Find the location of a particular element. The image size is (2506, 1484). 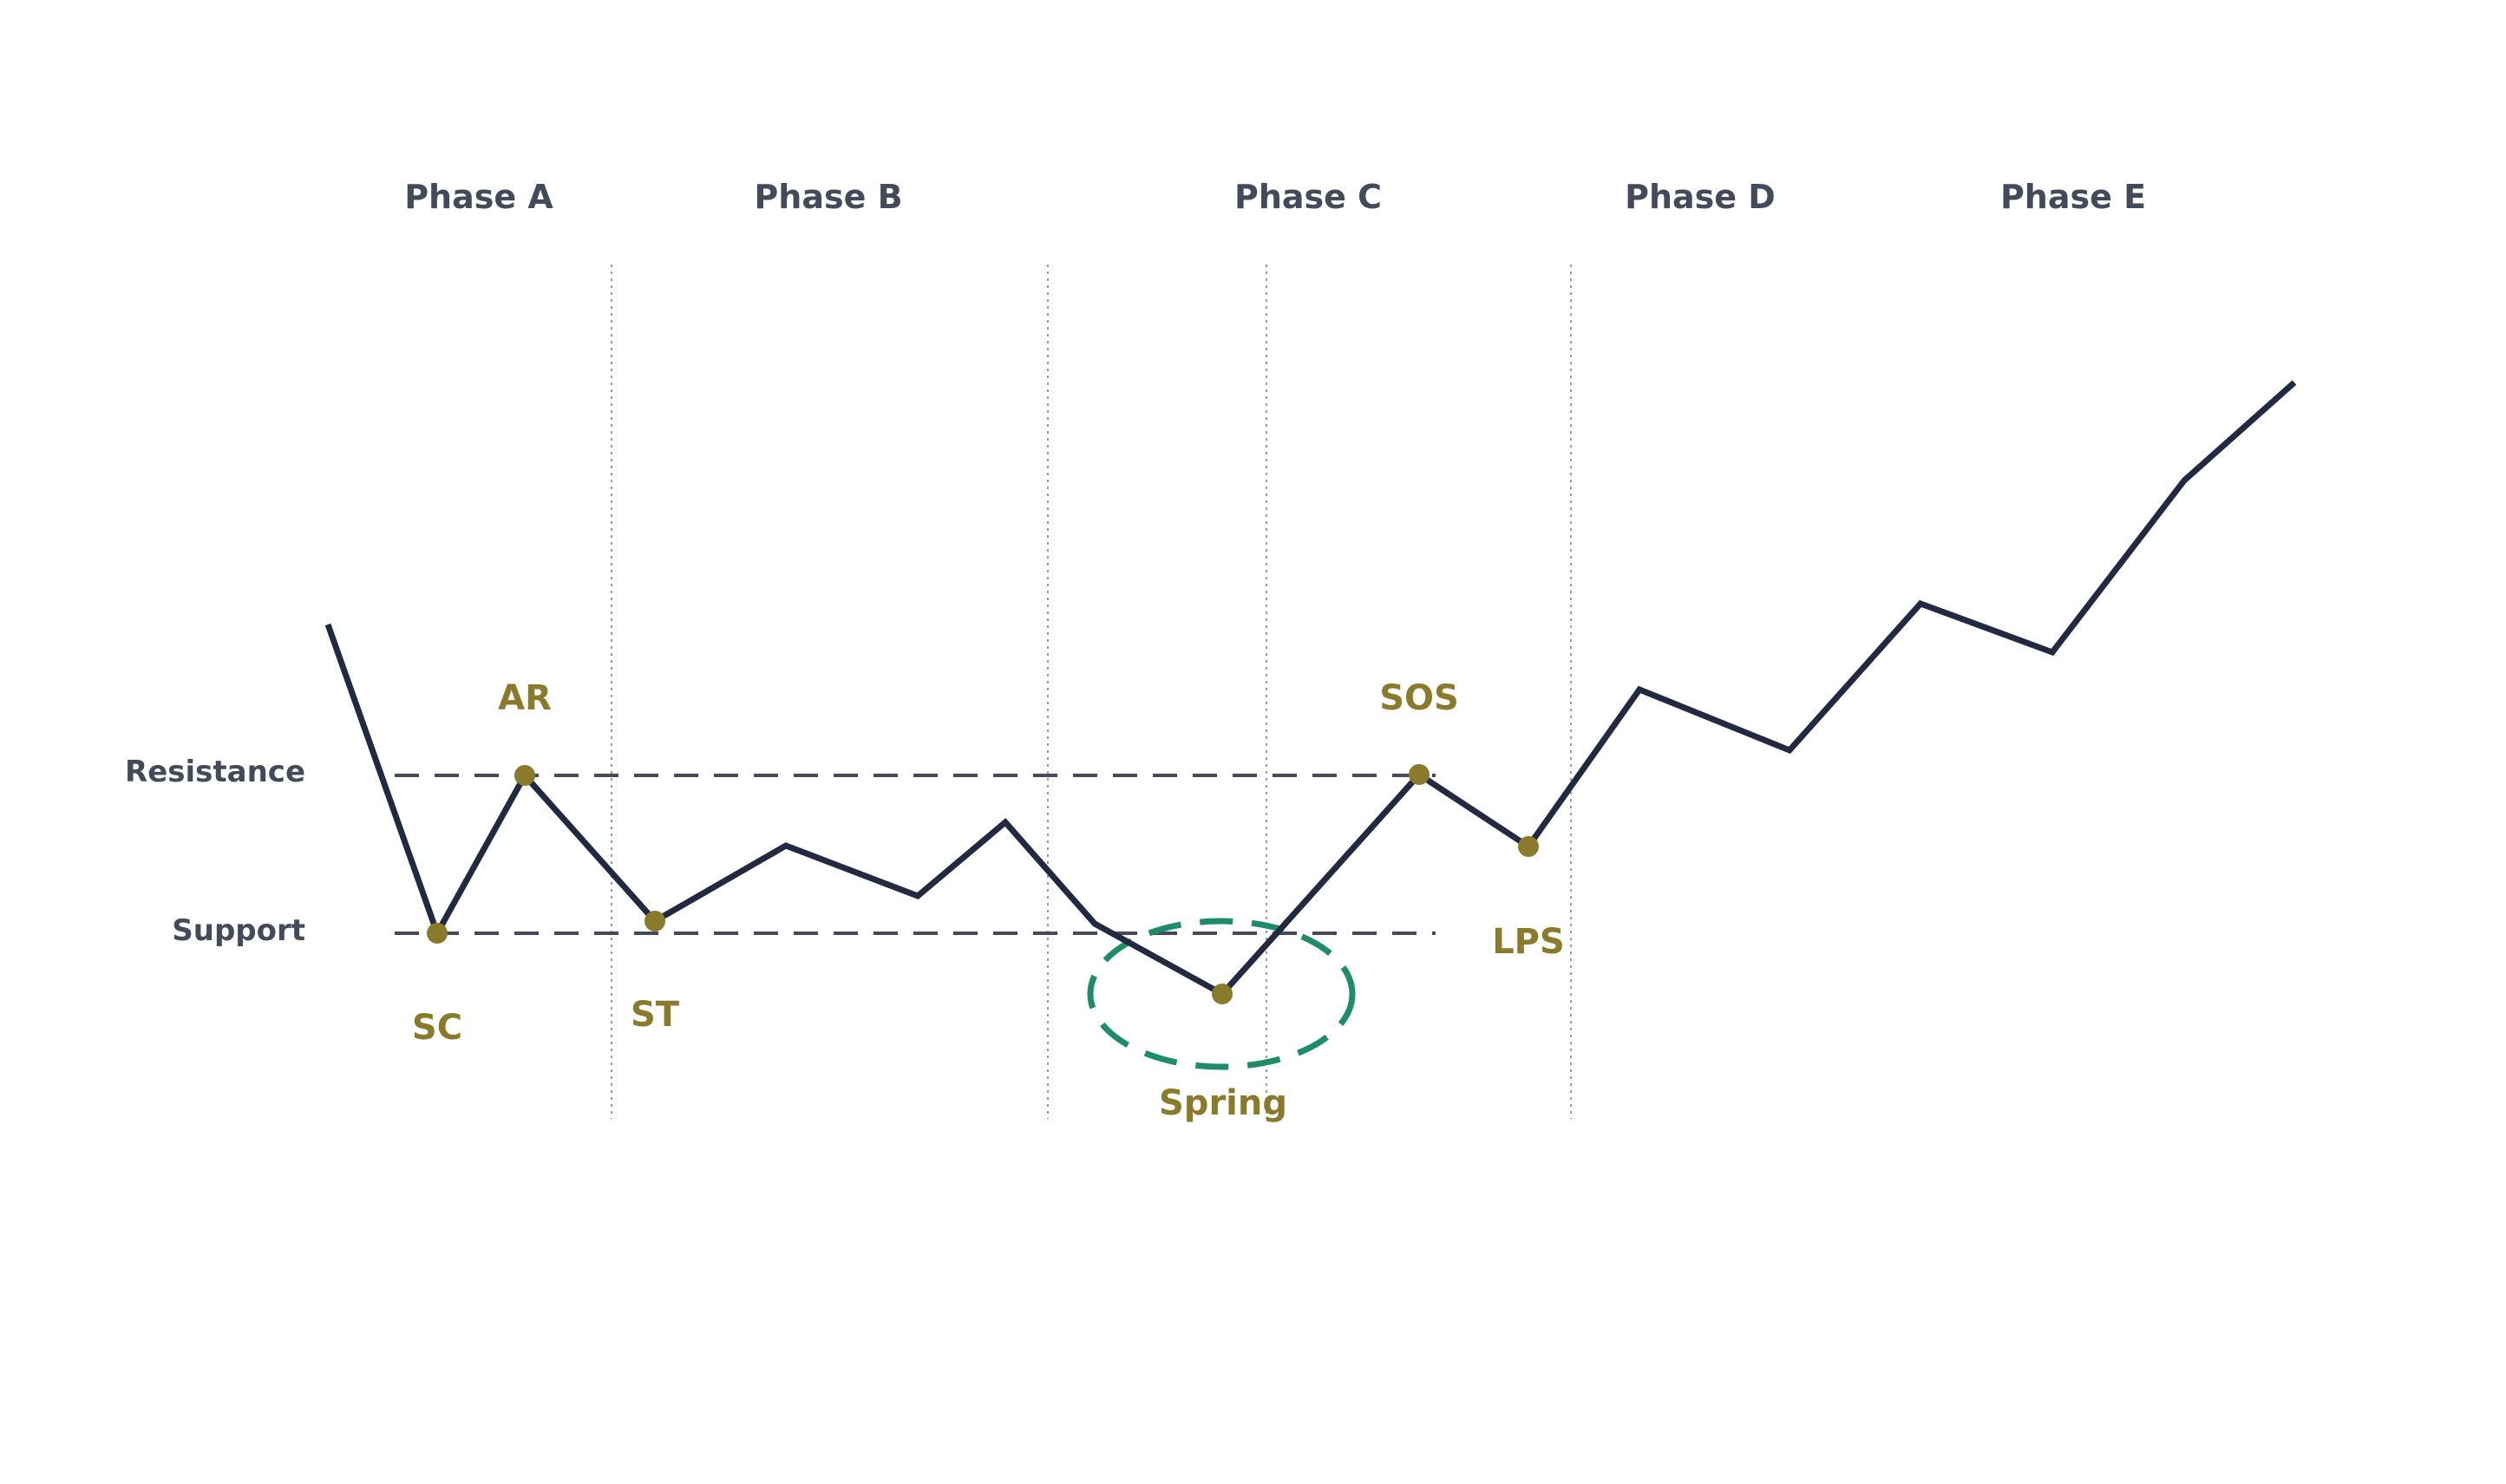

sc-marker is located at coordinates (437, 934).